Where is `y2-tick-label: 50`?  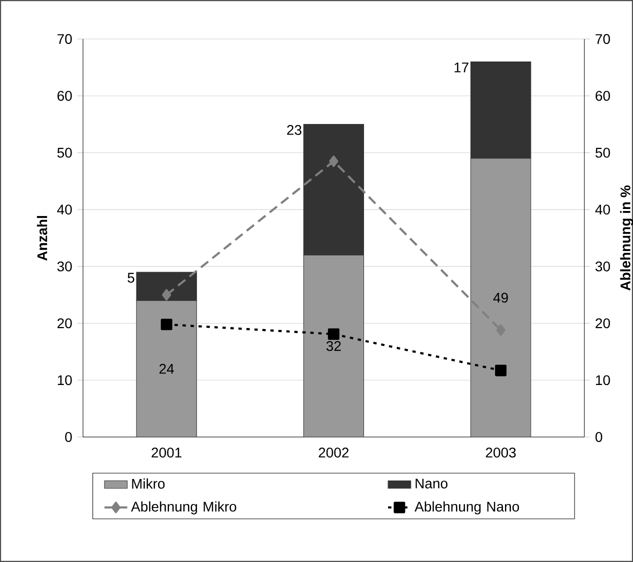
y2-tick-label: 50 is located at coordinates (603, 153).